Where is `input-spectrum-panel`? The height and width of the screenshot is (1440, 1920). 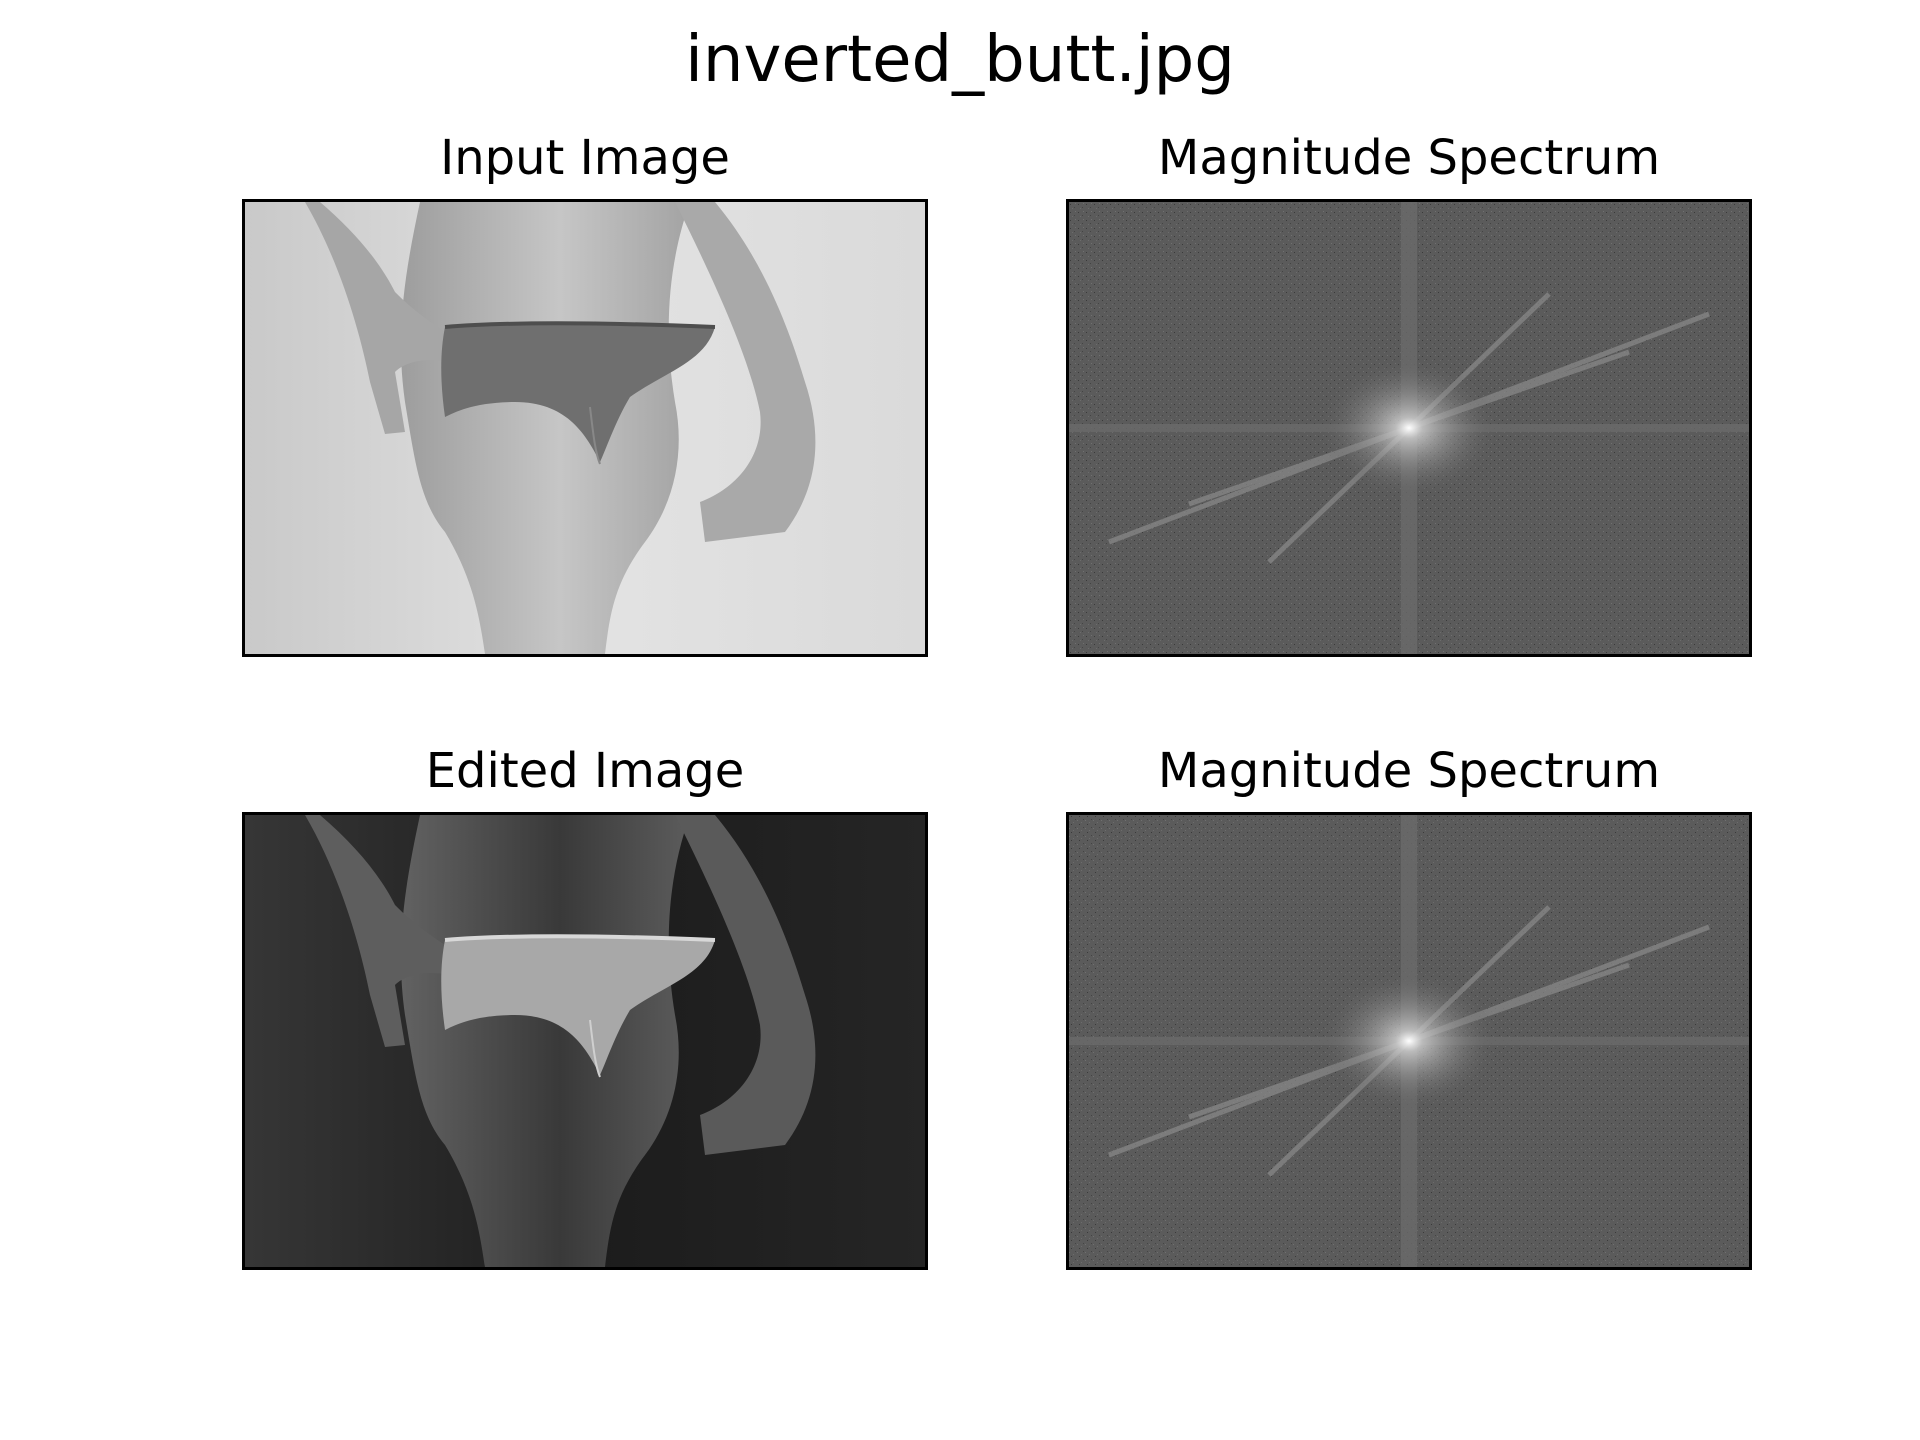
input-spectrum-panel is located at coordinates (1409, 428).